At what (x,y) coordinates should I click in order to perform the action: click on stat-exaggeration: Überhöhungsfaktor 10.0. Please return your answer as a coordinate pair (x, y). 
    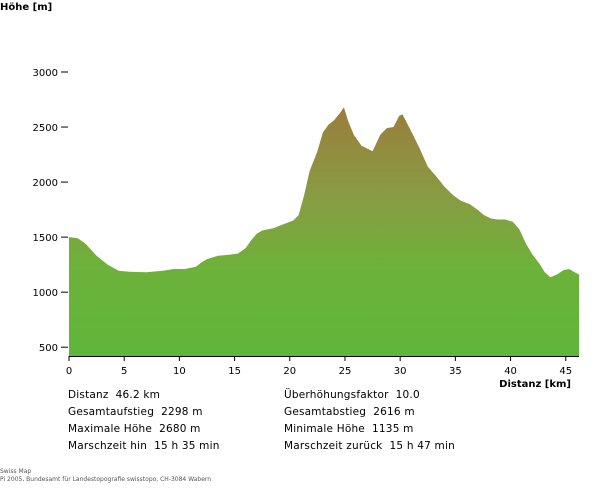
    Looking at the image, I should click on (352, 395).